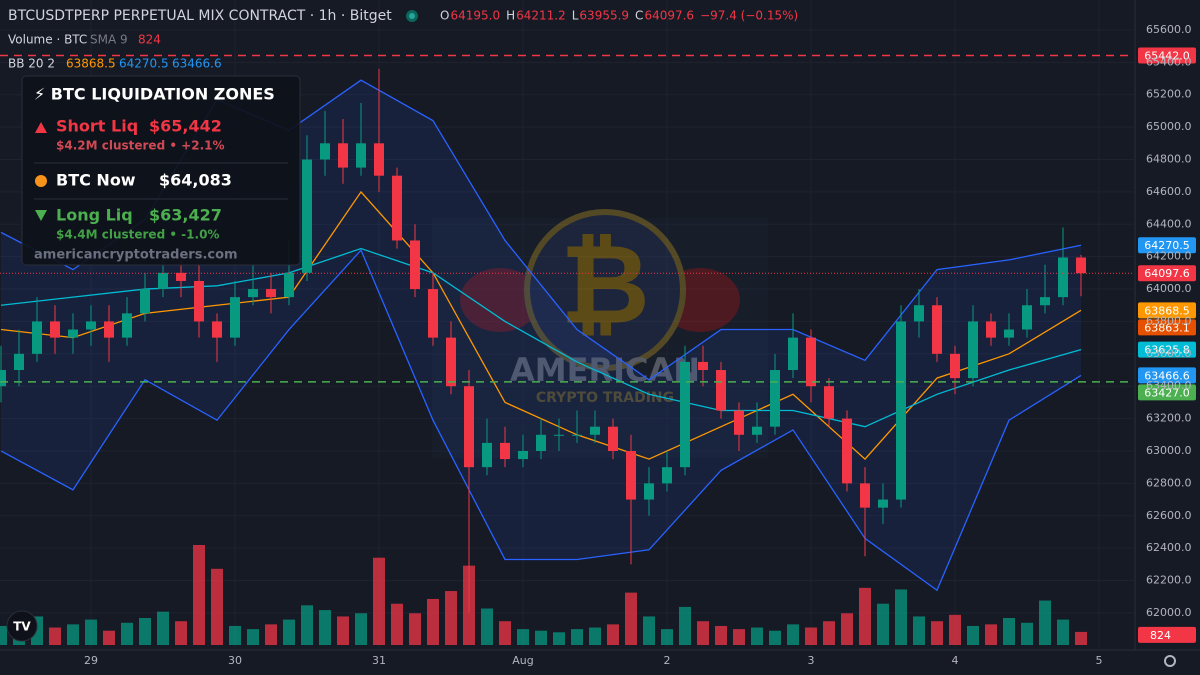 Image resolution: width=1200 pixels, height=675 pixels. Describe the element at coordinates (667, 660) in the screenshot. I see `x-tick-label: 2` at that location.